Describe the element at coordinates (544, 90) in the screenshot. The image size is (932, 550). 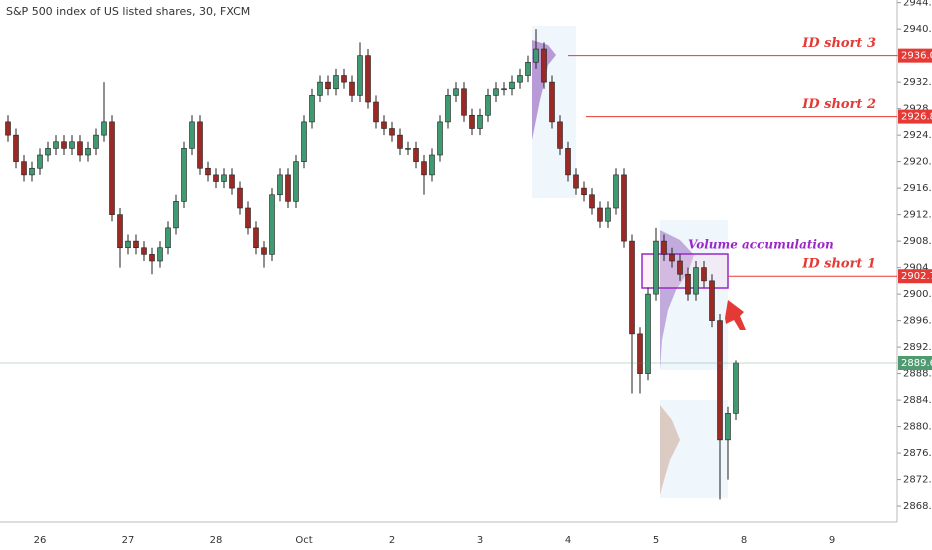
I see `volume-profile` at that location.